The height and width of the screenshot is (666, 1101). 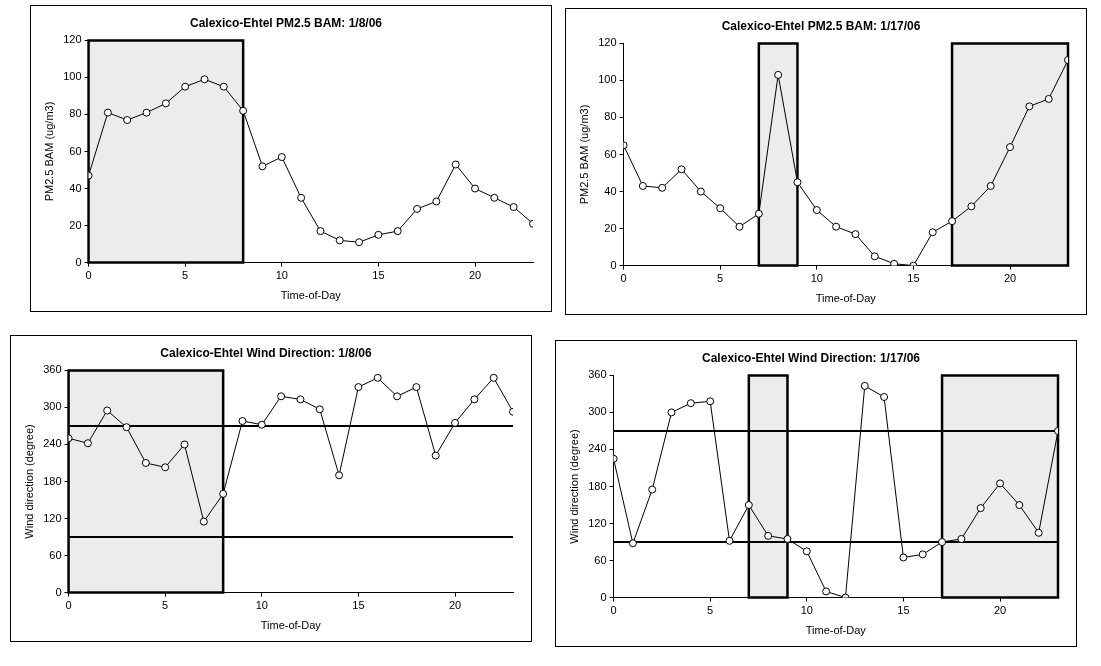 What do you see at coordinates (821, 25) in the screenshot?
I see `chart-title: Calexico-Ehtel PM2.5 BAM: 1/17/06` at bounding box center [821, 25].